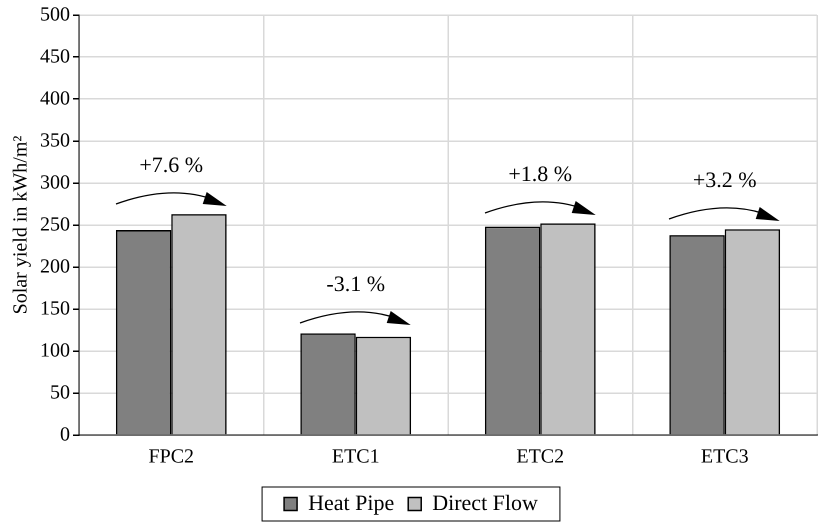  What do you see at coordinates (55, 308) in the screenshot?
I see `y-tick-label: 150` at bounding box center [55, 308].